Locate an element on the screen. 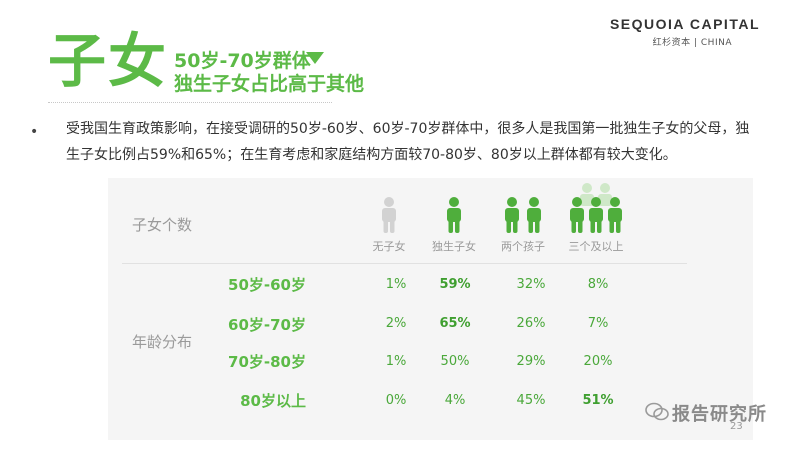  slide-subtitle-line2: 独生子女占比高于其他 is located at coordinates (269, 84).